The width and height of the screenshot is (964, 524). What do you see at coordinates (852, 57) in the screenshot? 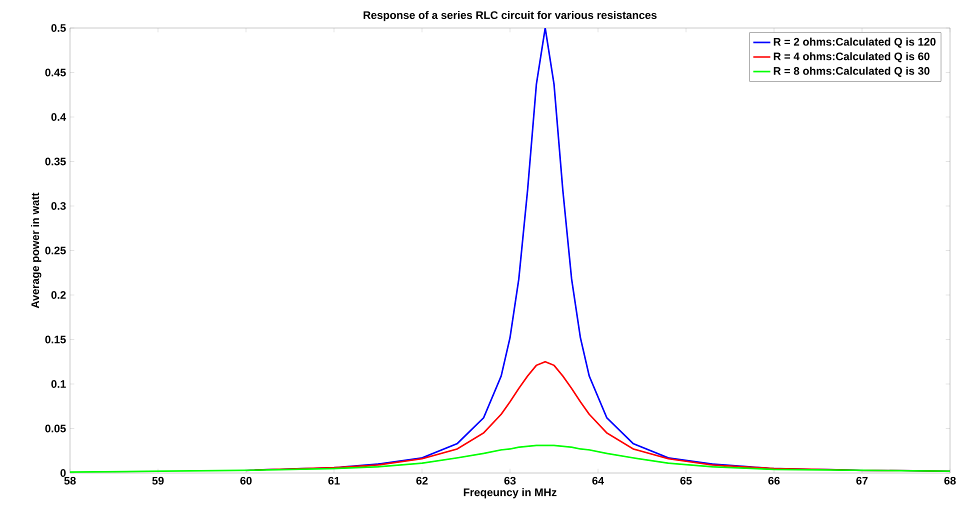
I see `legend-label: R = 4 ohms:Calculated Q is 60` at bounding box center [852, 57].